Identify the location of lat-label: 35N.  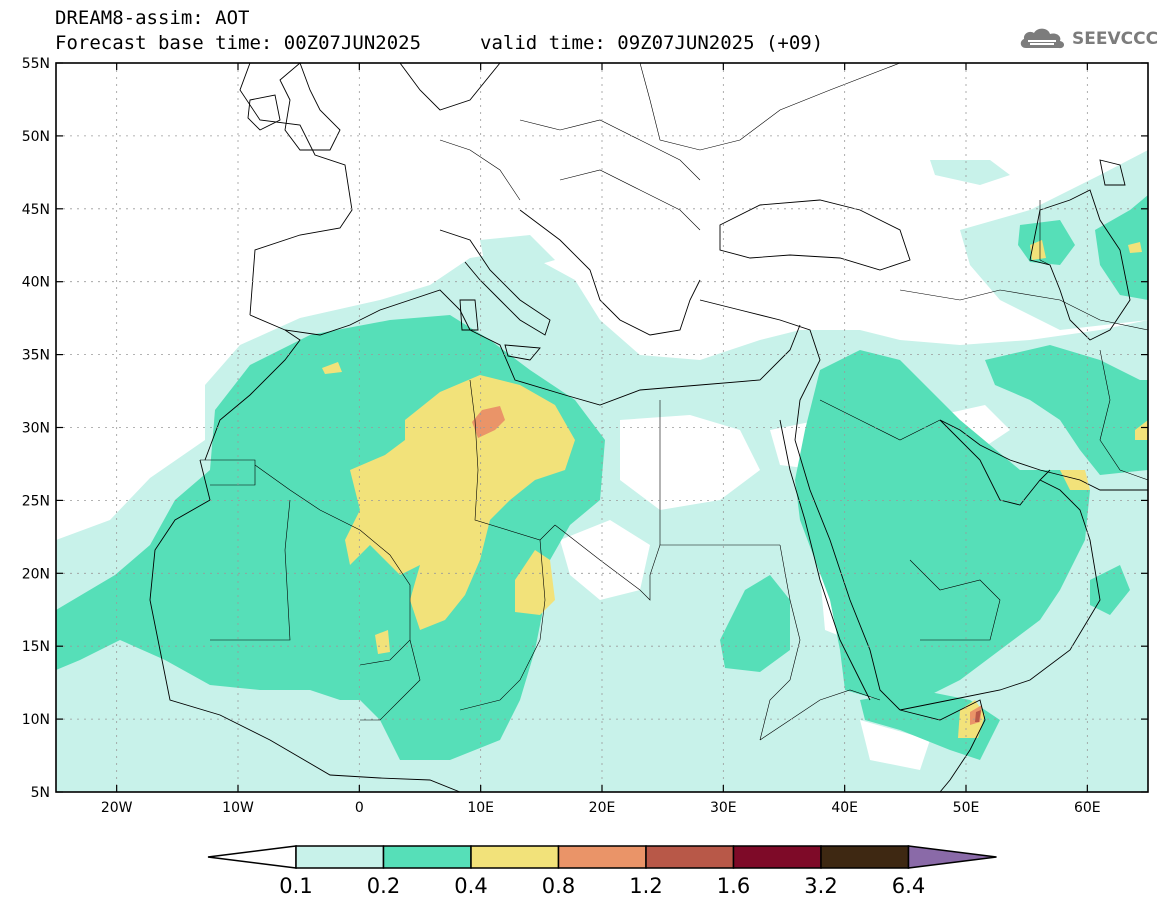
(36, 356).